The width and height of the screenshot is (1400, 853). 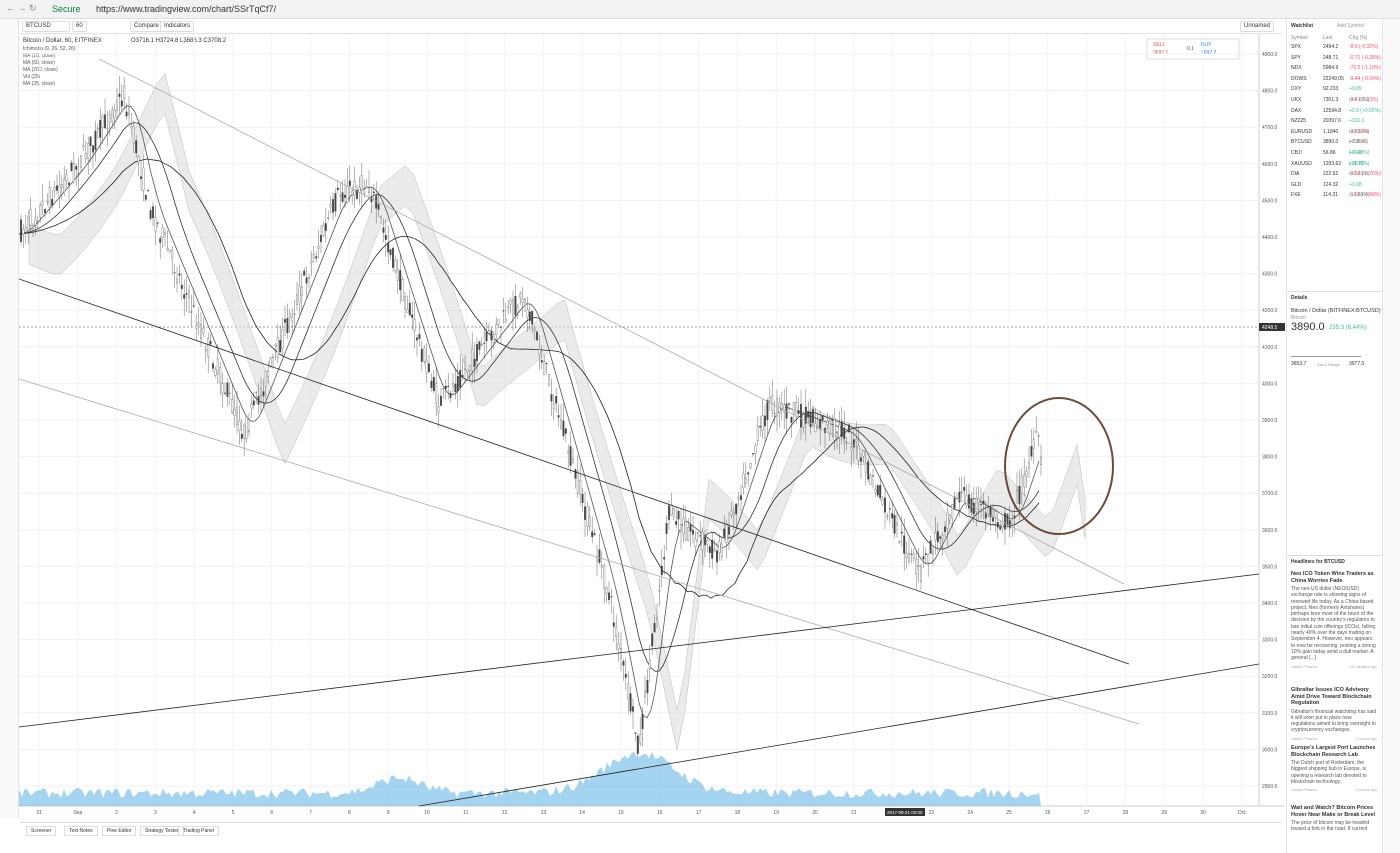 What do you see at coordinates (1334, 58) in the screenshot?
I see `watchlist-row: SPY 248.71 -0.71 (-0.28%)` at bounding box center [1334, 58].